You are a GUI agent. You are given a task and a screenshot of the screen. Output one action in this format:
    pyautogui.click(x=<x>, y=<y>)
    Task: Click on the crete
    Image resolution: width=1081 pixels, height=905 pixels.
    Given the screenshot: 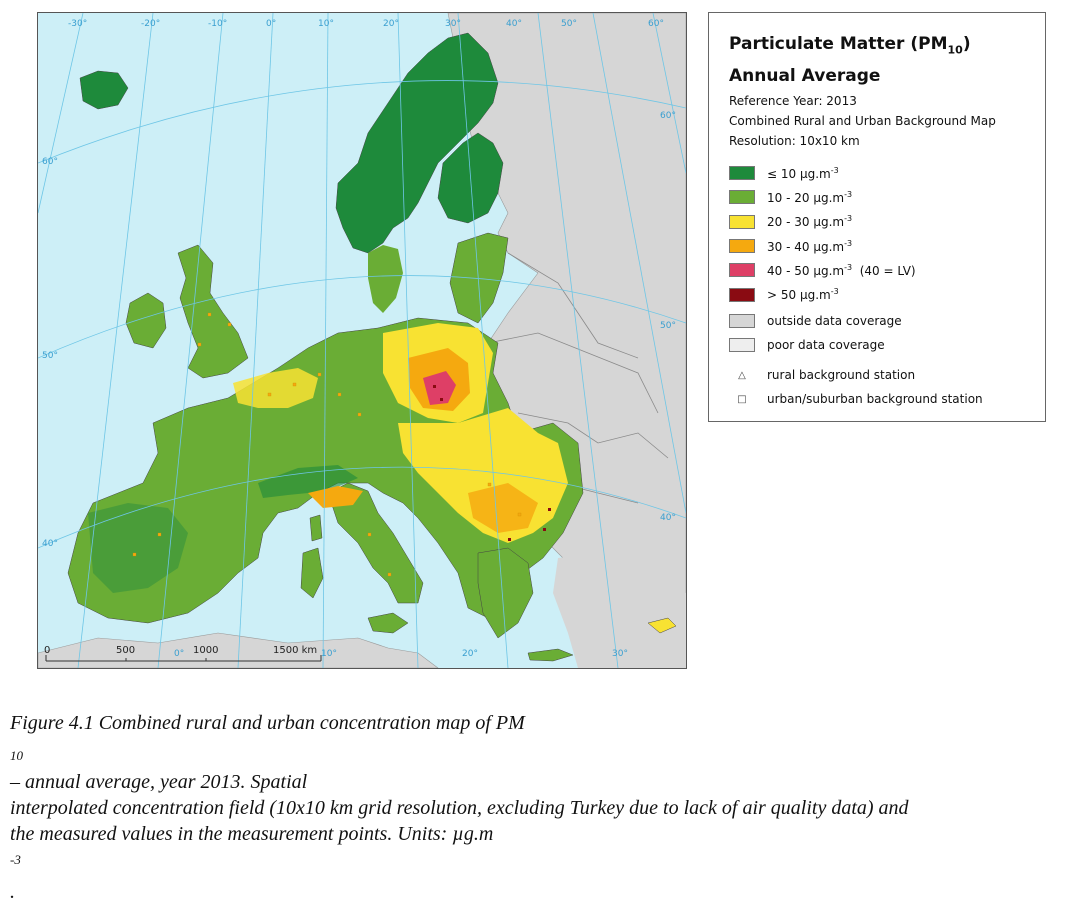 What is the action you would take?
    pyautogui.click(x=550, y=655)
    